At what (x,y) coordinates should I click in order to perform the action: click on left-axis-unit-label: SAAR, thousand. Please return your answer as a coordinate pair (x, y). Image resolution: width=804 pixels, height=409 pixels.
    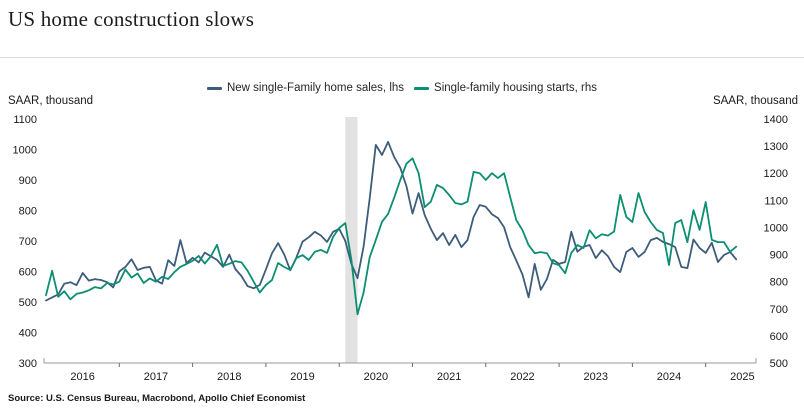
    Looking at the image, I should click on (51, 101).